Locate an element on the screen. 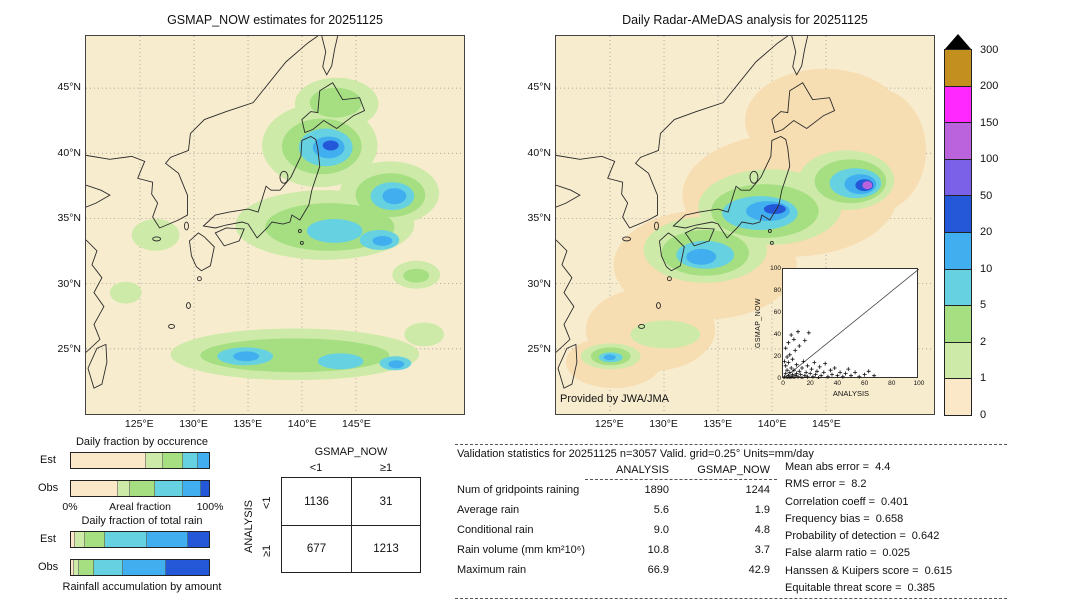 This screenshot has height=612, width=1080. colorbar: 300 200 150 100 50 20 10 5 2 1 0 is located at coordinates (971, 227).